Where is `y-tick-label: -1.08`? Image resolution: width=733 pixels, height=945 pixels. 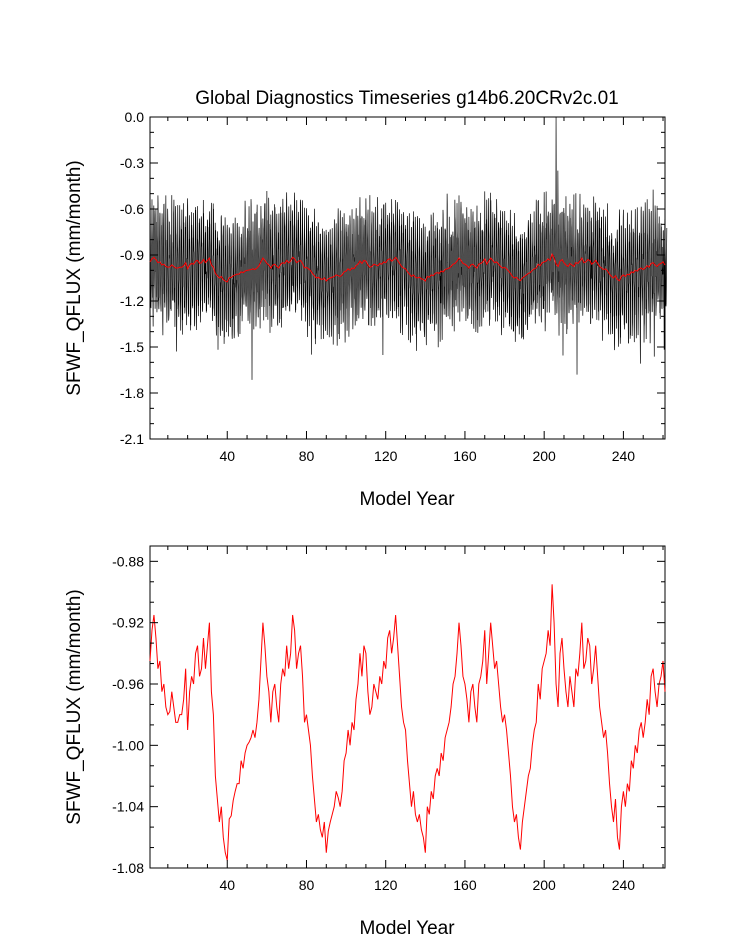 y-tick-label: -1.08 is located at coordinates (128, 868).